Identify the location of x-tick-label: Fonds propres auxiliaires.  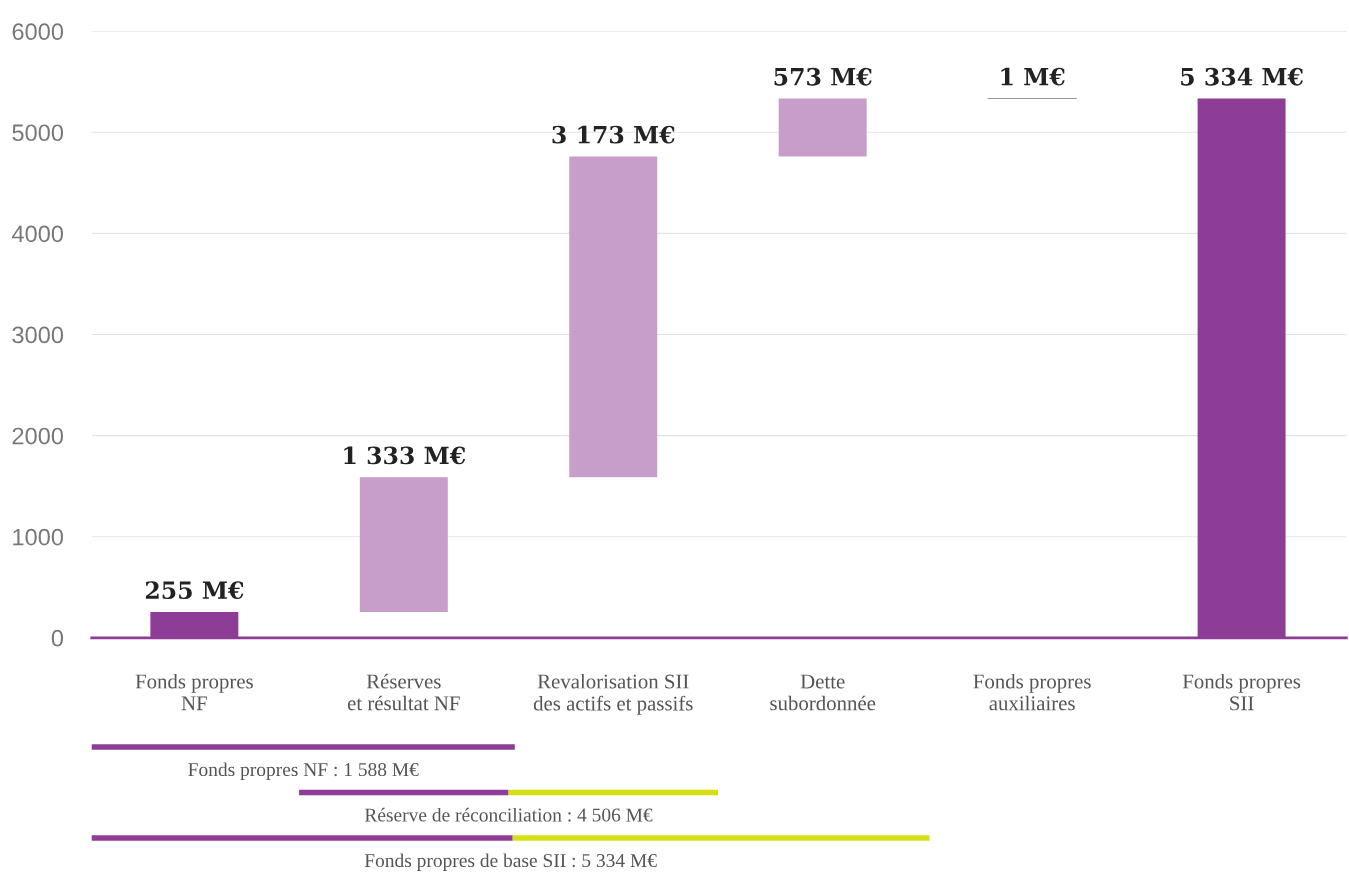
(1032, 692).